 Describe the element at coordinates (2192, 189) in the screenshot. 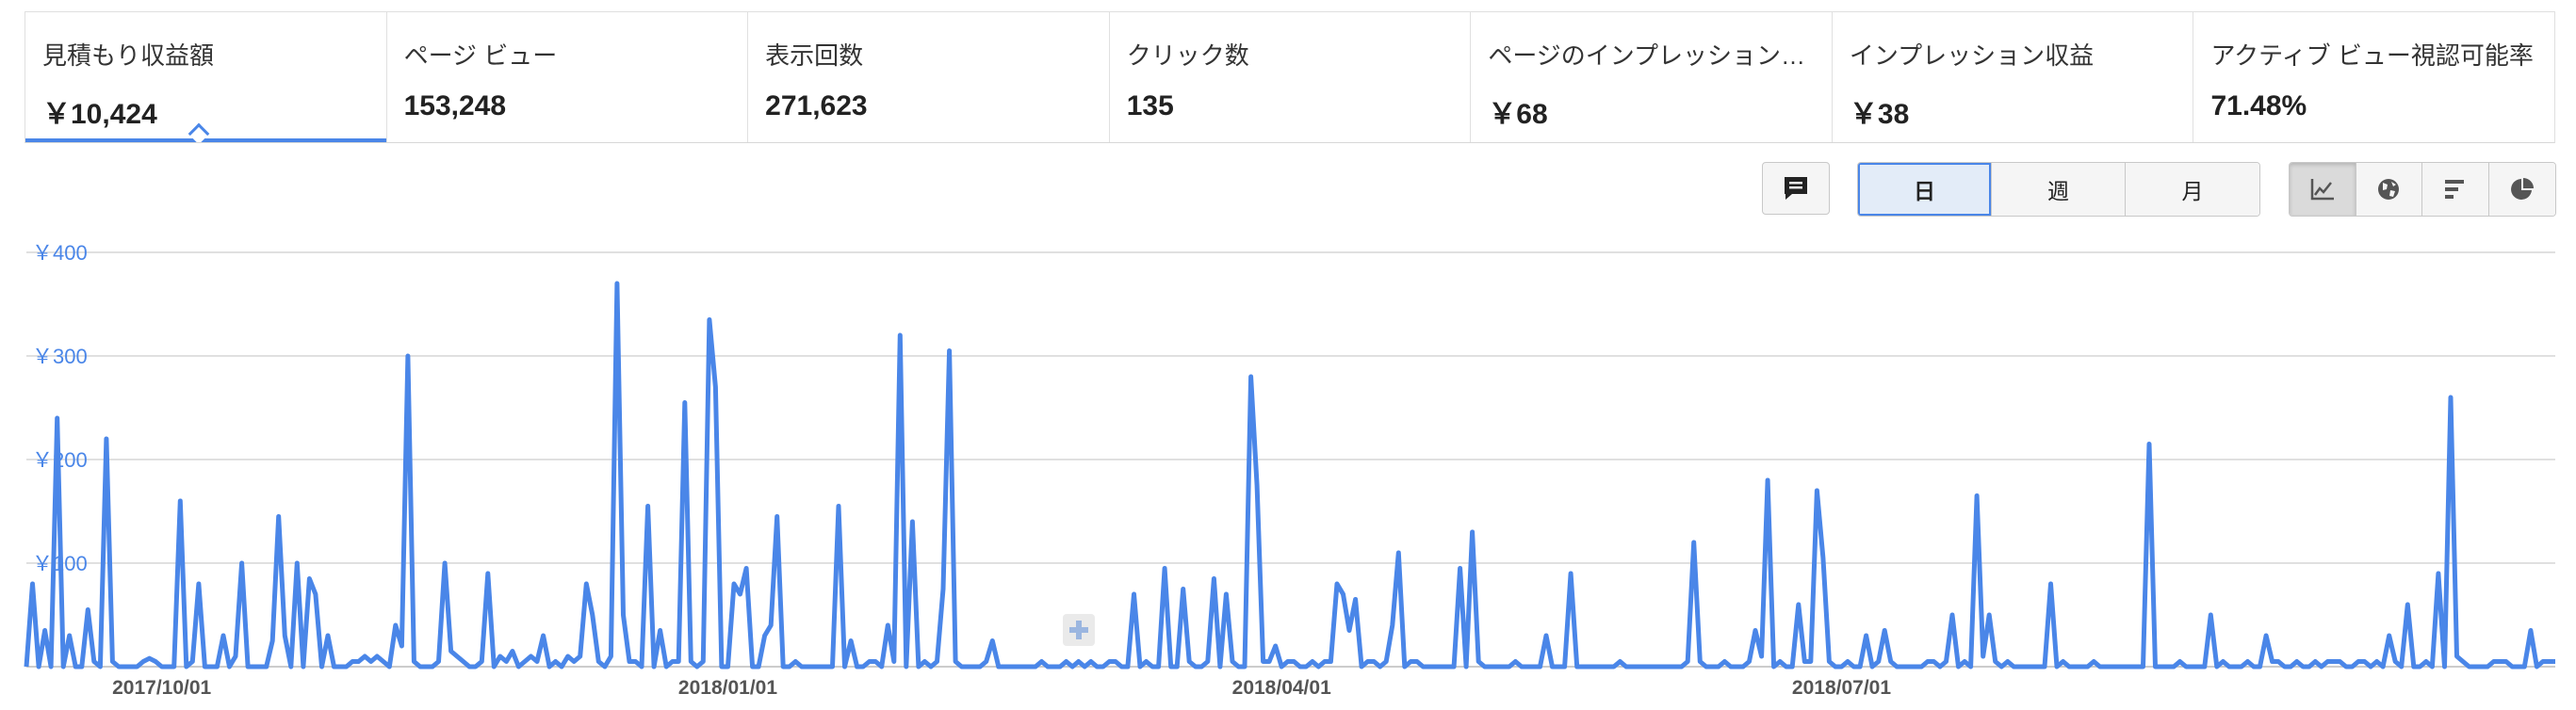

I see `period-month-button: 月` at that location.